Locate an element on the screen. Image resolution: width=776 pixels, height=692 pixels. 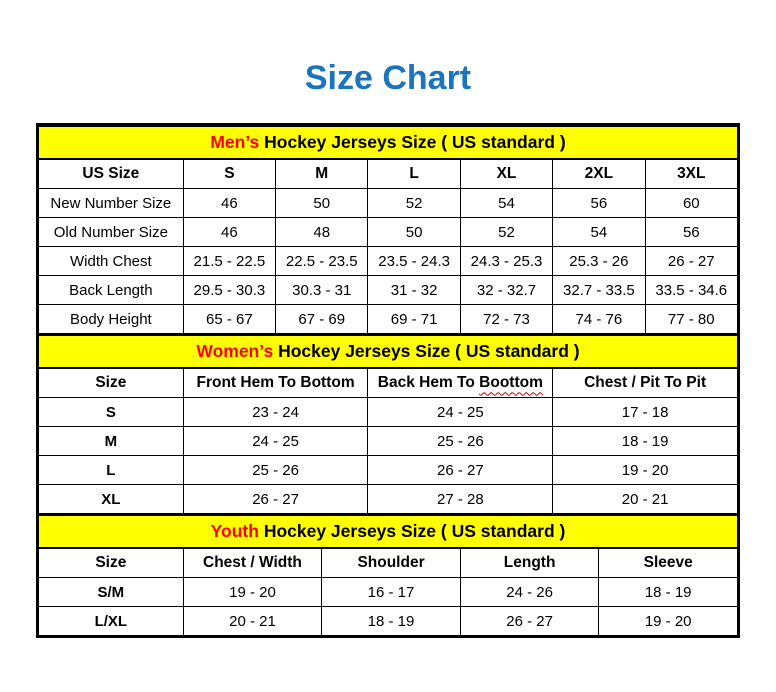
row-label: L is located at coordinates (111, 470).